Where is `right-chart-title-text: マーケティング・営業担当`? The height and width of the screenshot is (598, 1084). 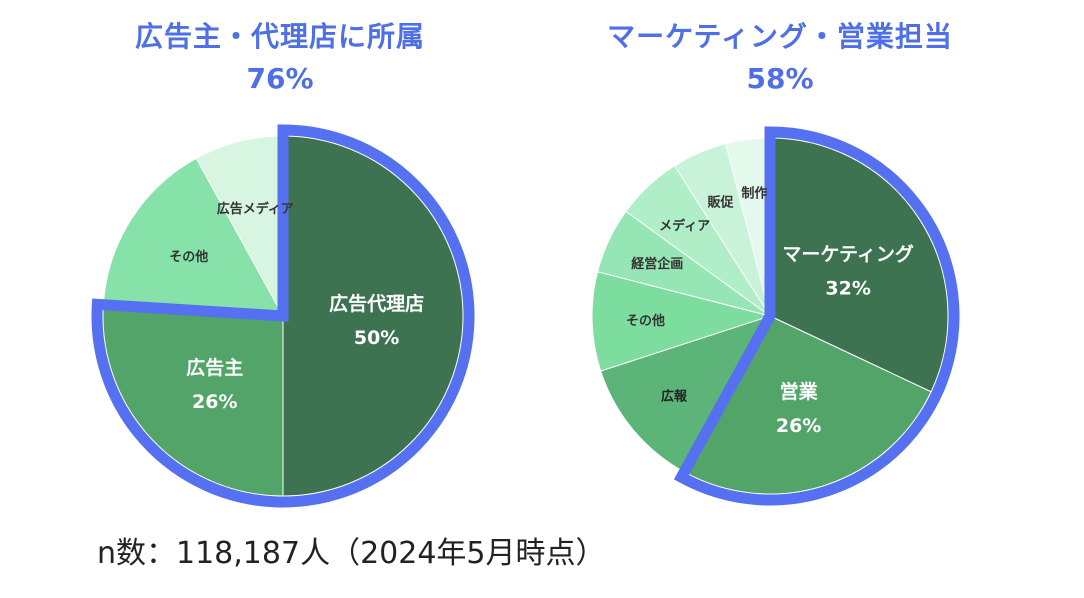 right-chart-title-text: マーケティング・営業担当 is located at coordinates (780, 36).